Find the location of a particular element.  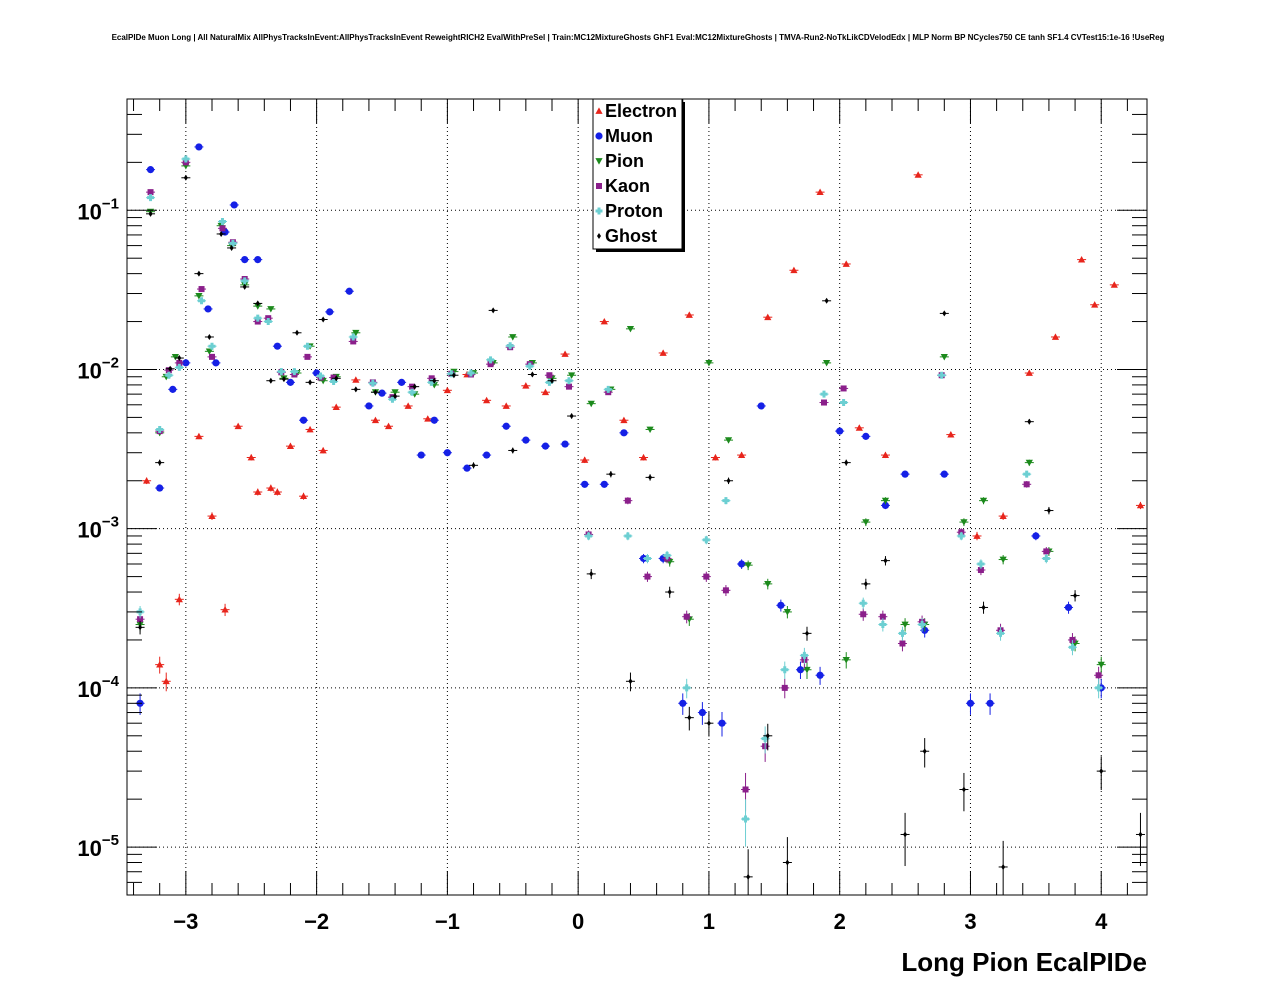

y-tick-label: 10⁻¹ is located at coordinates (98, 209).